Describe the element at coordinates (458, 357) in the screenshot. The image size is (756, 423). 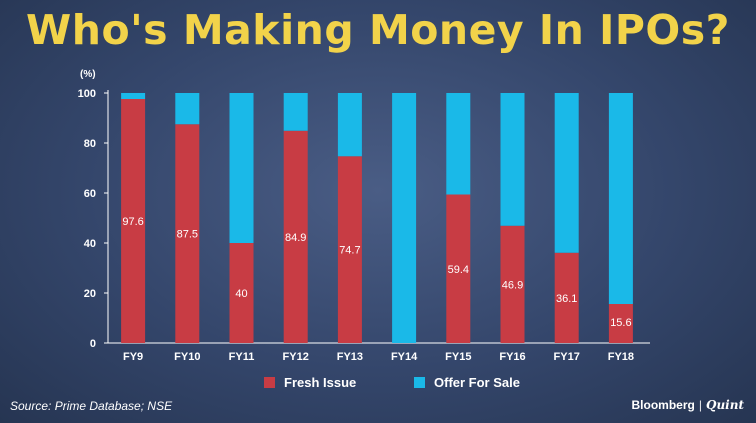
I see `x-tick-label: FY15` at that location.